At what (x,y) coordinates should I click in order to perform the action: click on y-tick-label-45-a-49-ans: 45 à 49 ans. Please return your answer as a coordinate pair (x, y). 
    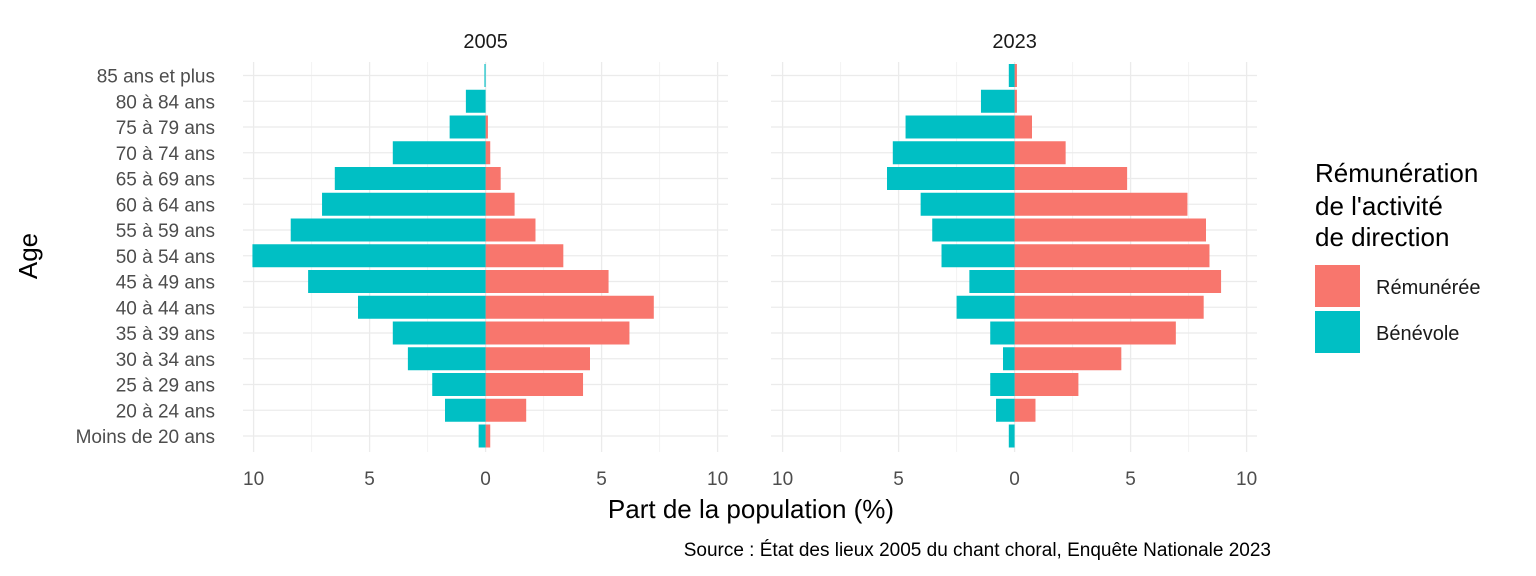
    Looking at the image, I should click on (165, 283).